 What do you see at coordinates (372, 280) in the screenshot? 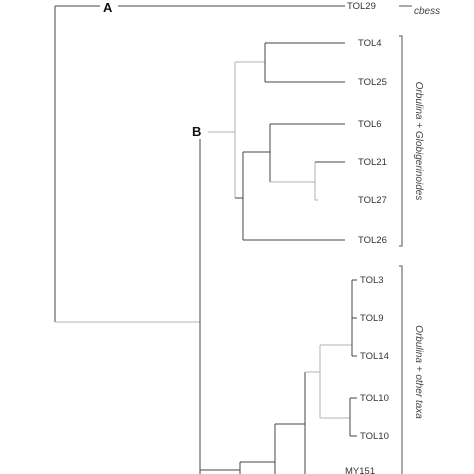
I see `leaf-label: TOL3` at bounding box center [372, 280].